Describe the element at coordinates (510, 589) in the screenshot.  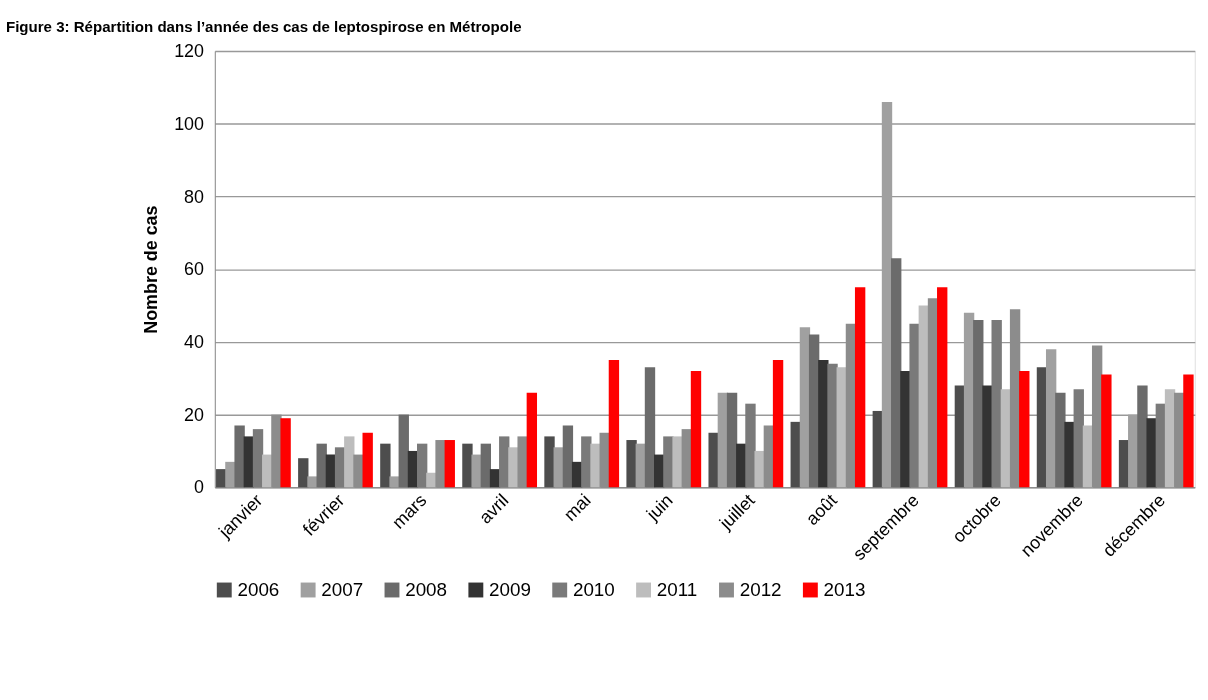
I see `legend-label: 2009` at that location.